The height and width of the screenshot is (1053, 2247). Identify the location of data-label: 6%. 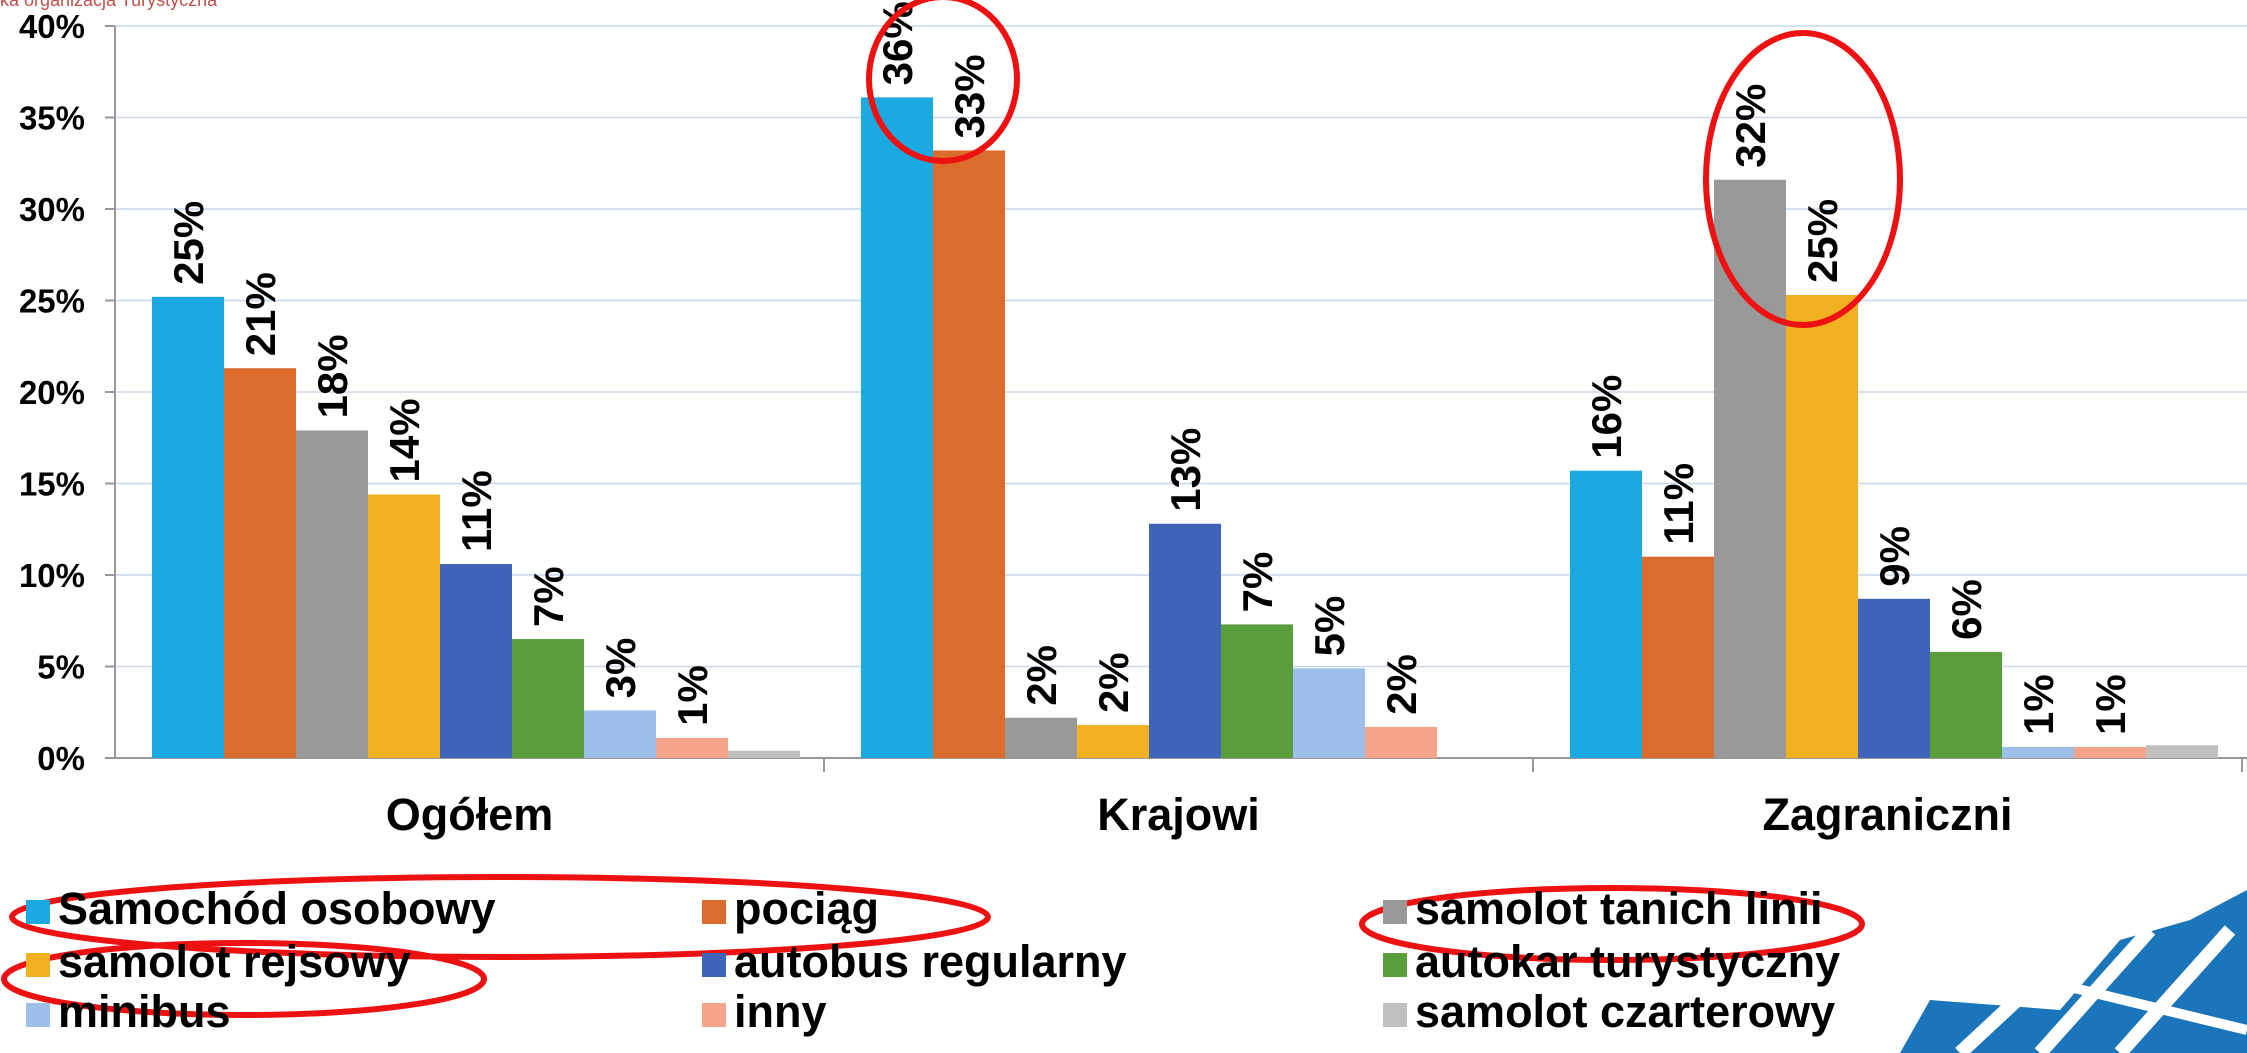
(1966, 609).